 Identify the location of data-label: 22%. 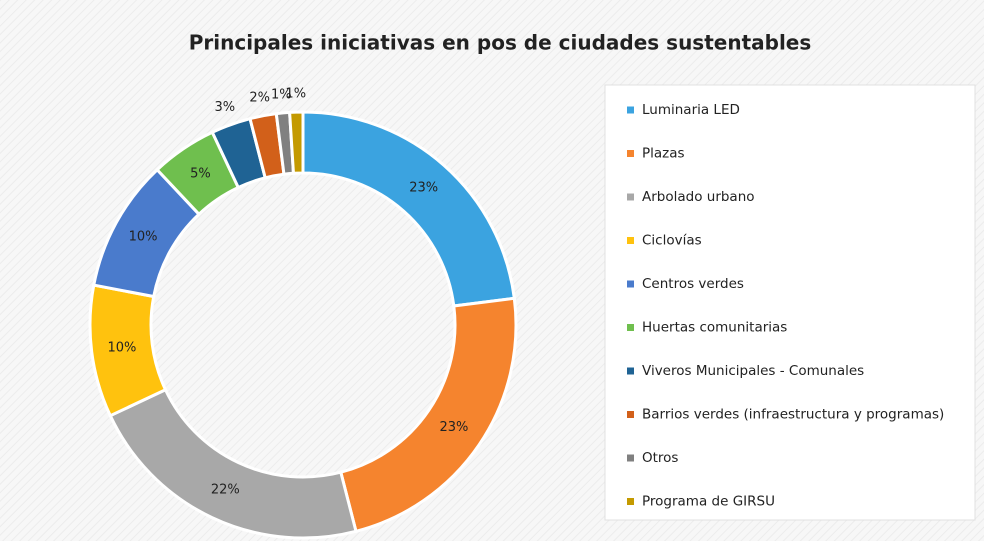
(225, 490).